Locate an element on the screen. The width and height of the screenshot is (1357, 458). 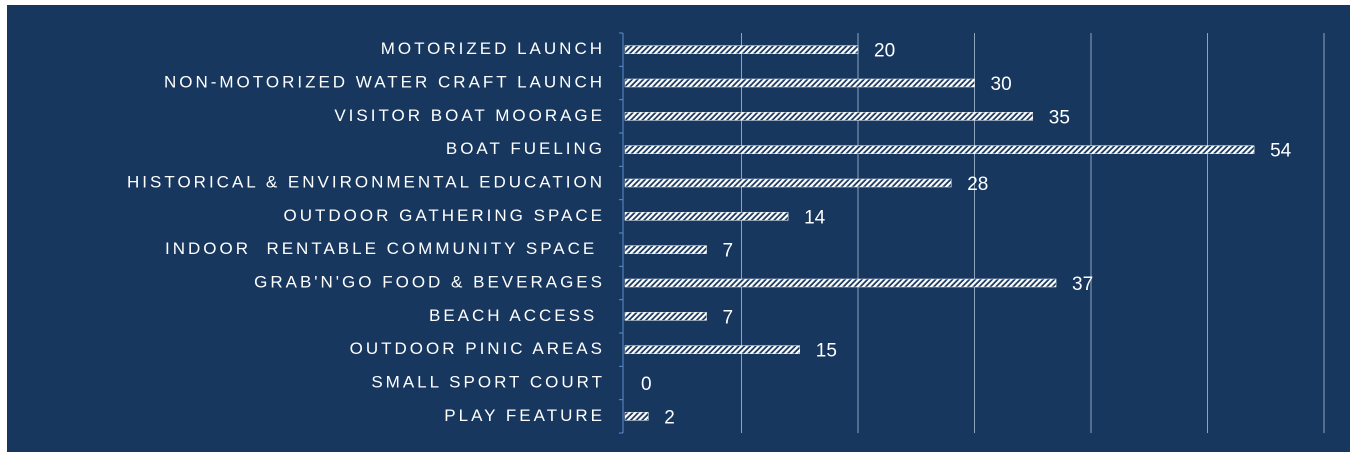
category-label: MOTORIZED LAUNCH is located at coordinates (493, 48).